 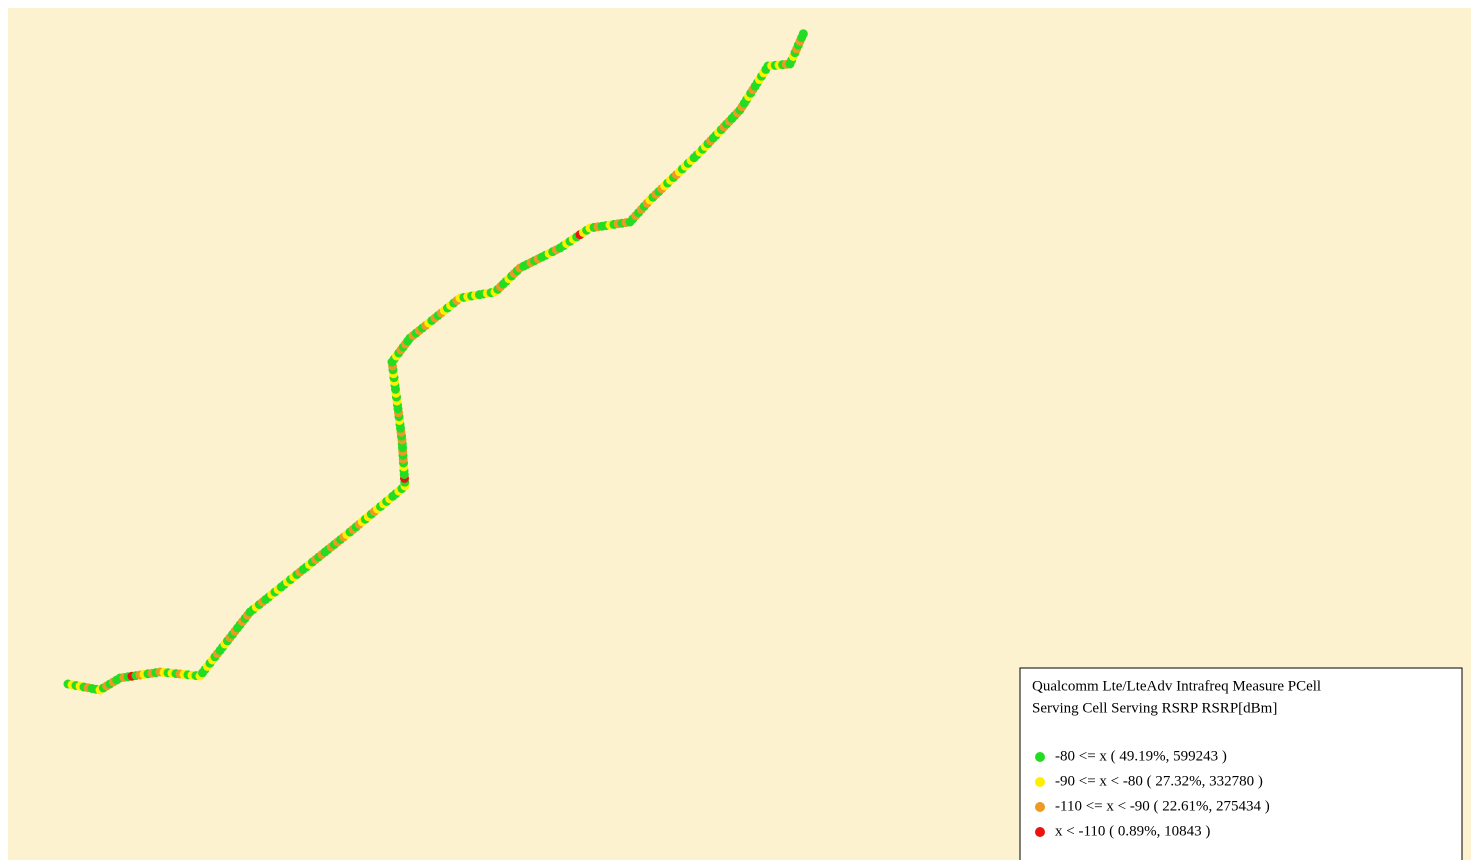 I want to click on legend-box, so click(x=1241, y=763).